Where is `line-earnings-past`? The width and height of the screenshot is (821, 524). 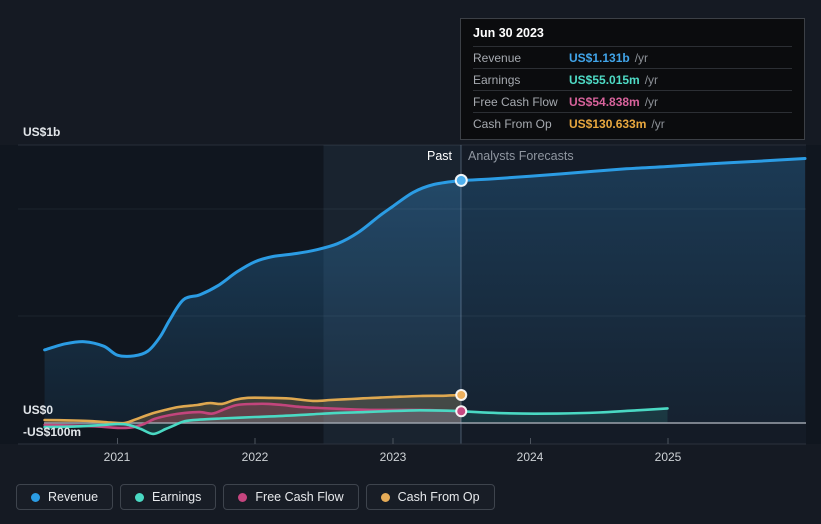 line-earnings-past is located at coordinates (253, 422).